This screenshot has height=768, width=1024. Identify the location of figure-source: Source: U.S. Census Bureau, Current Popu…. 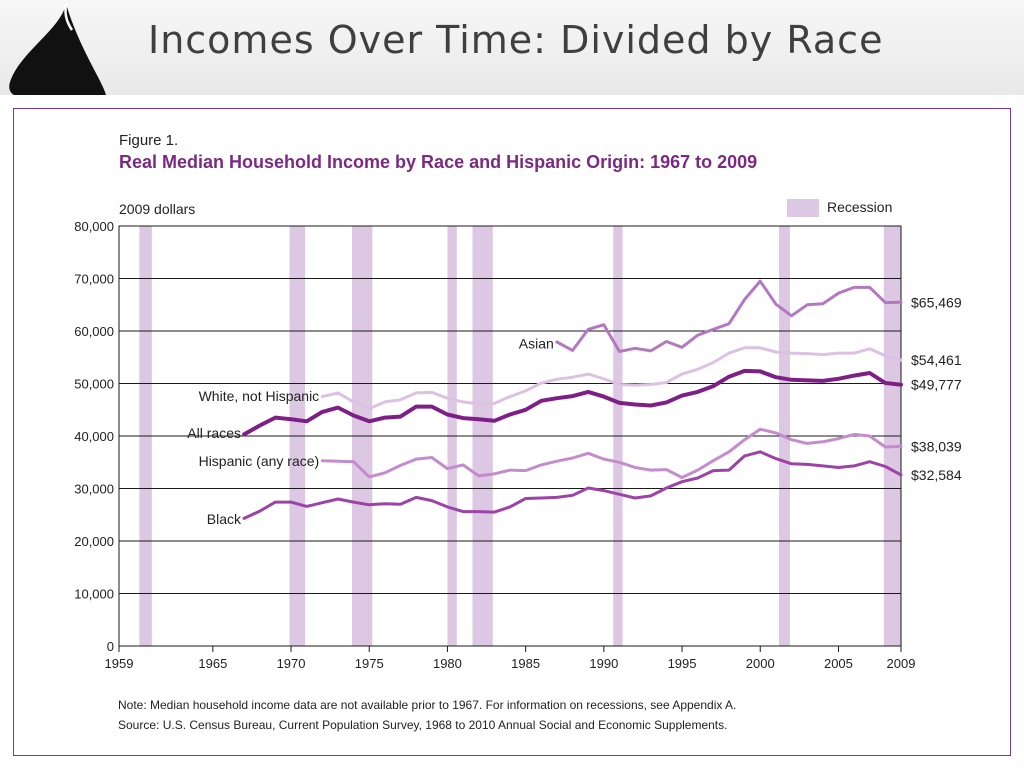
(423, 725).